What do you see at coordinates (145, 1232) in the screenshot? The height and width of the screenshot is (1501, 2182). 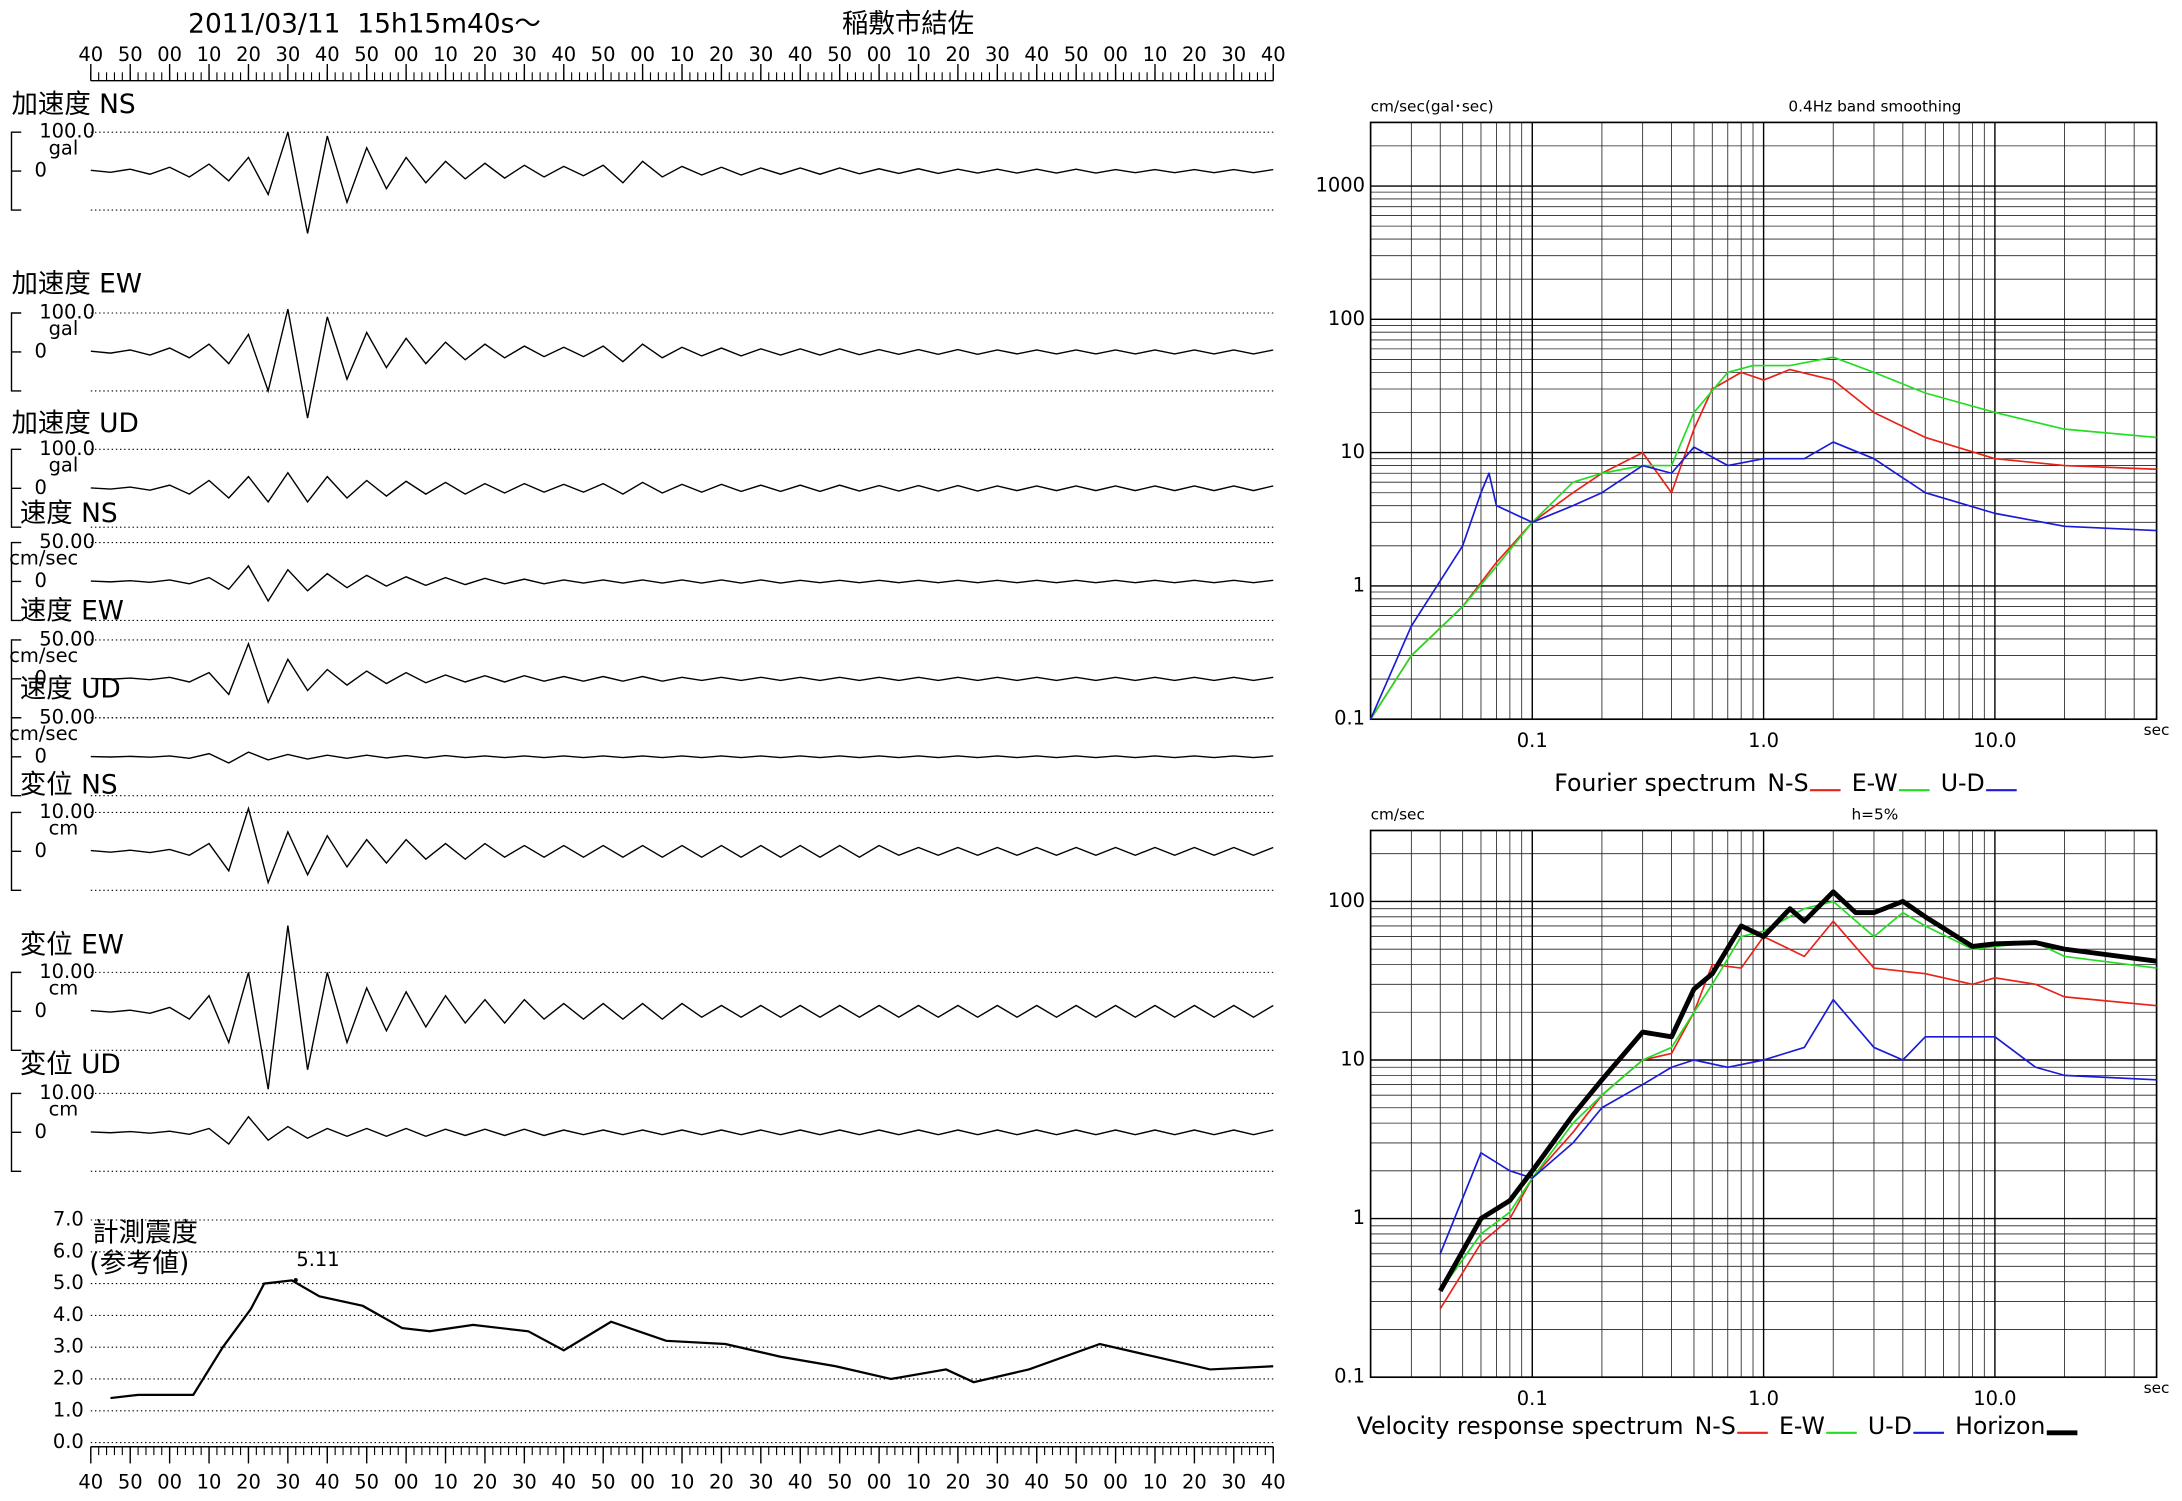 I see `intensity-title: 計測震度` at bounding box center [145, 1232].